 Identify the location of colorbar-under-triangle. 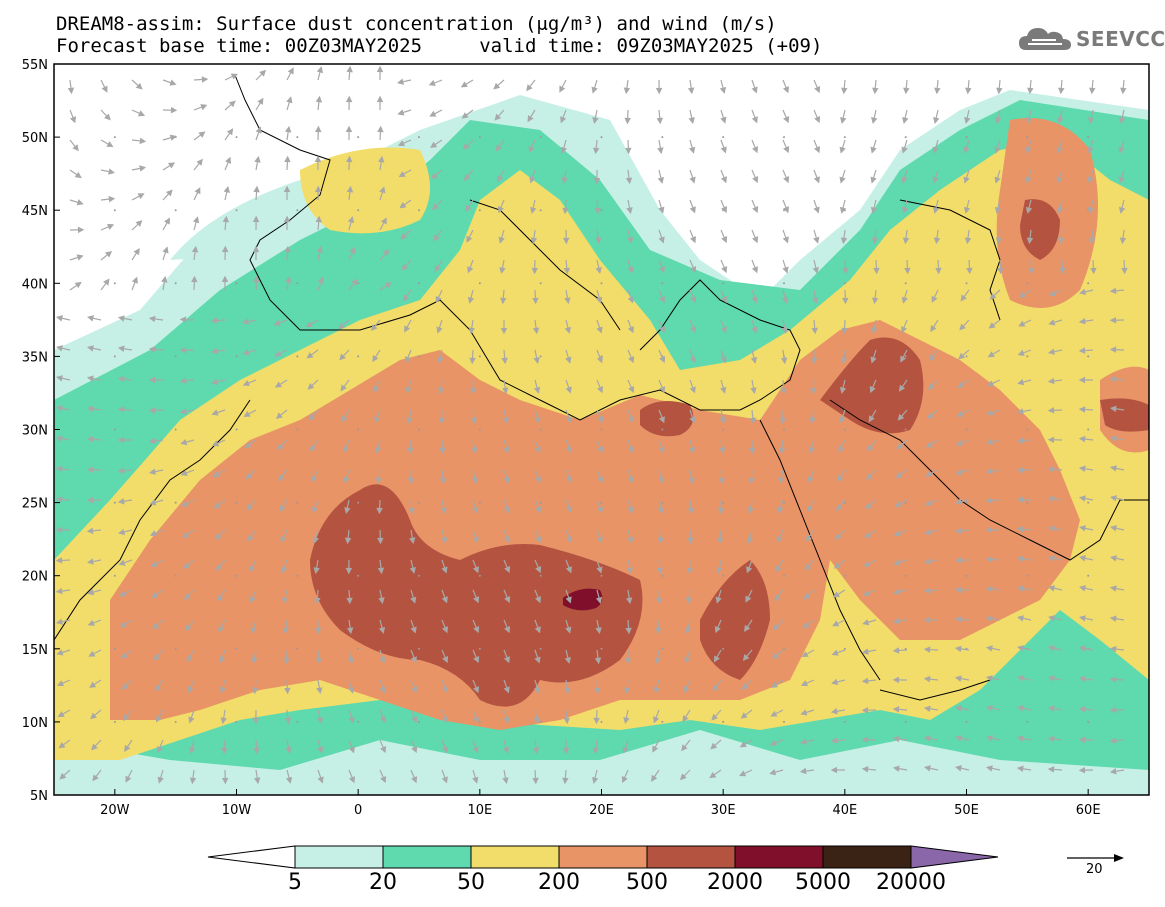
(251, 857).